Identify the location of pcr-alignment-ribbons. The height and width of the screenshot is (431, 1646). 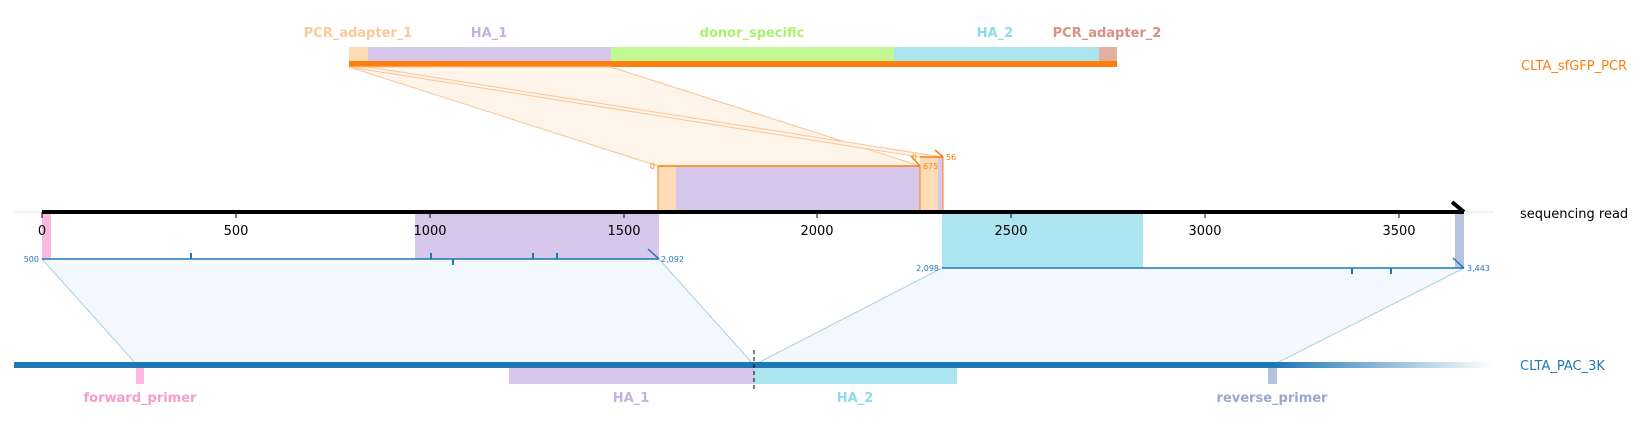
(645, 116).